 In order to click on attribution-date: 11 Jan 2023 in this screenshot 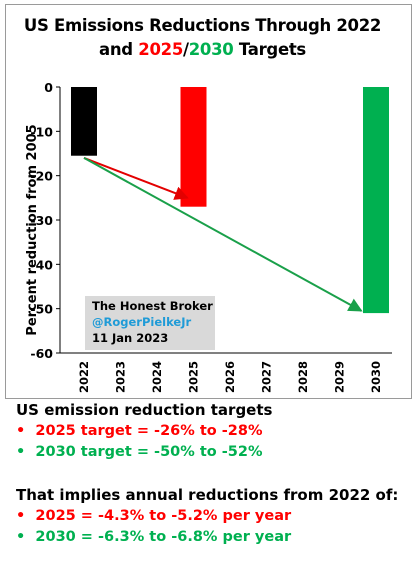, I will do `click(130, 338)`.